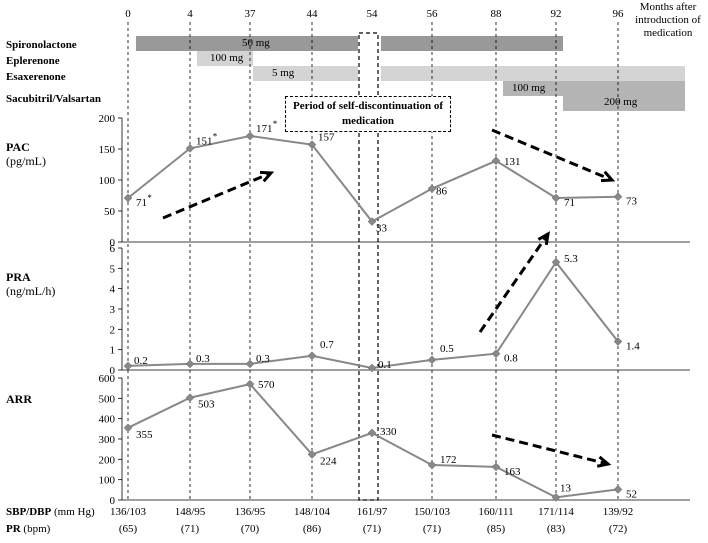  I want to click on data-label: 0.5, so click(447, 349).